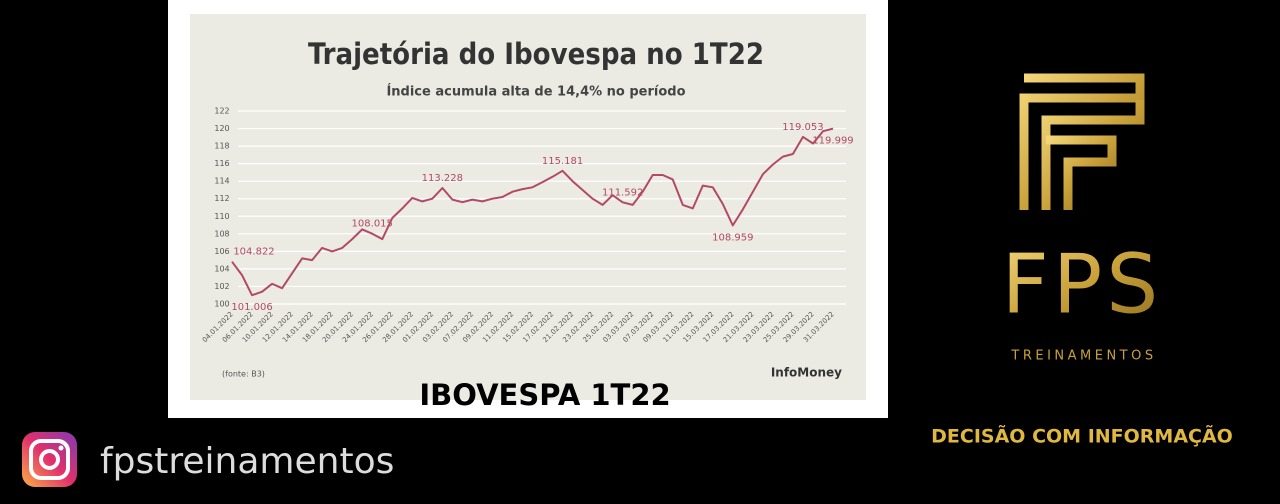 This screenshot has width=1280, height=504. Describe the element at coordinates (1082, 436) in the screenshot. I see `slogan: DECISÃO COM INFORMAÇÃO` at that location.